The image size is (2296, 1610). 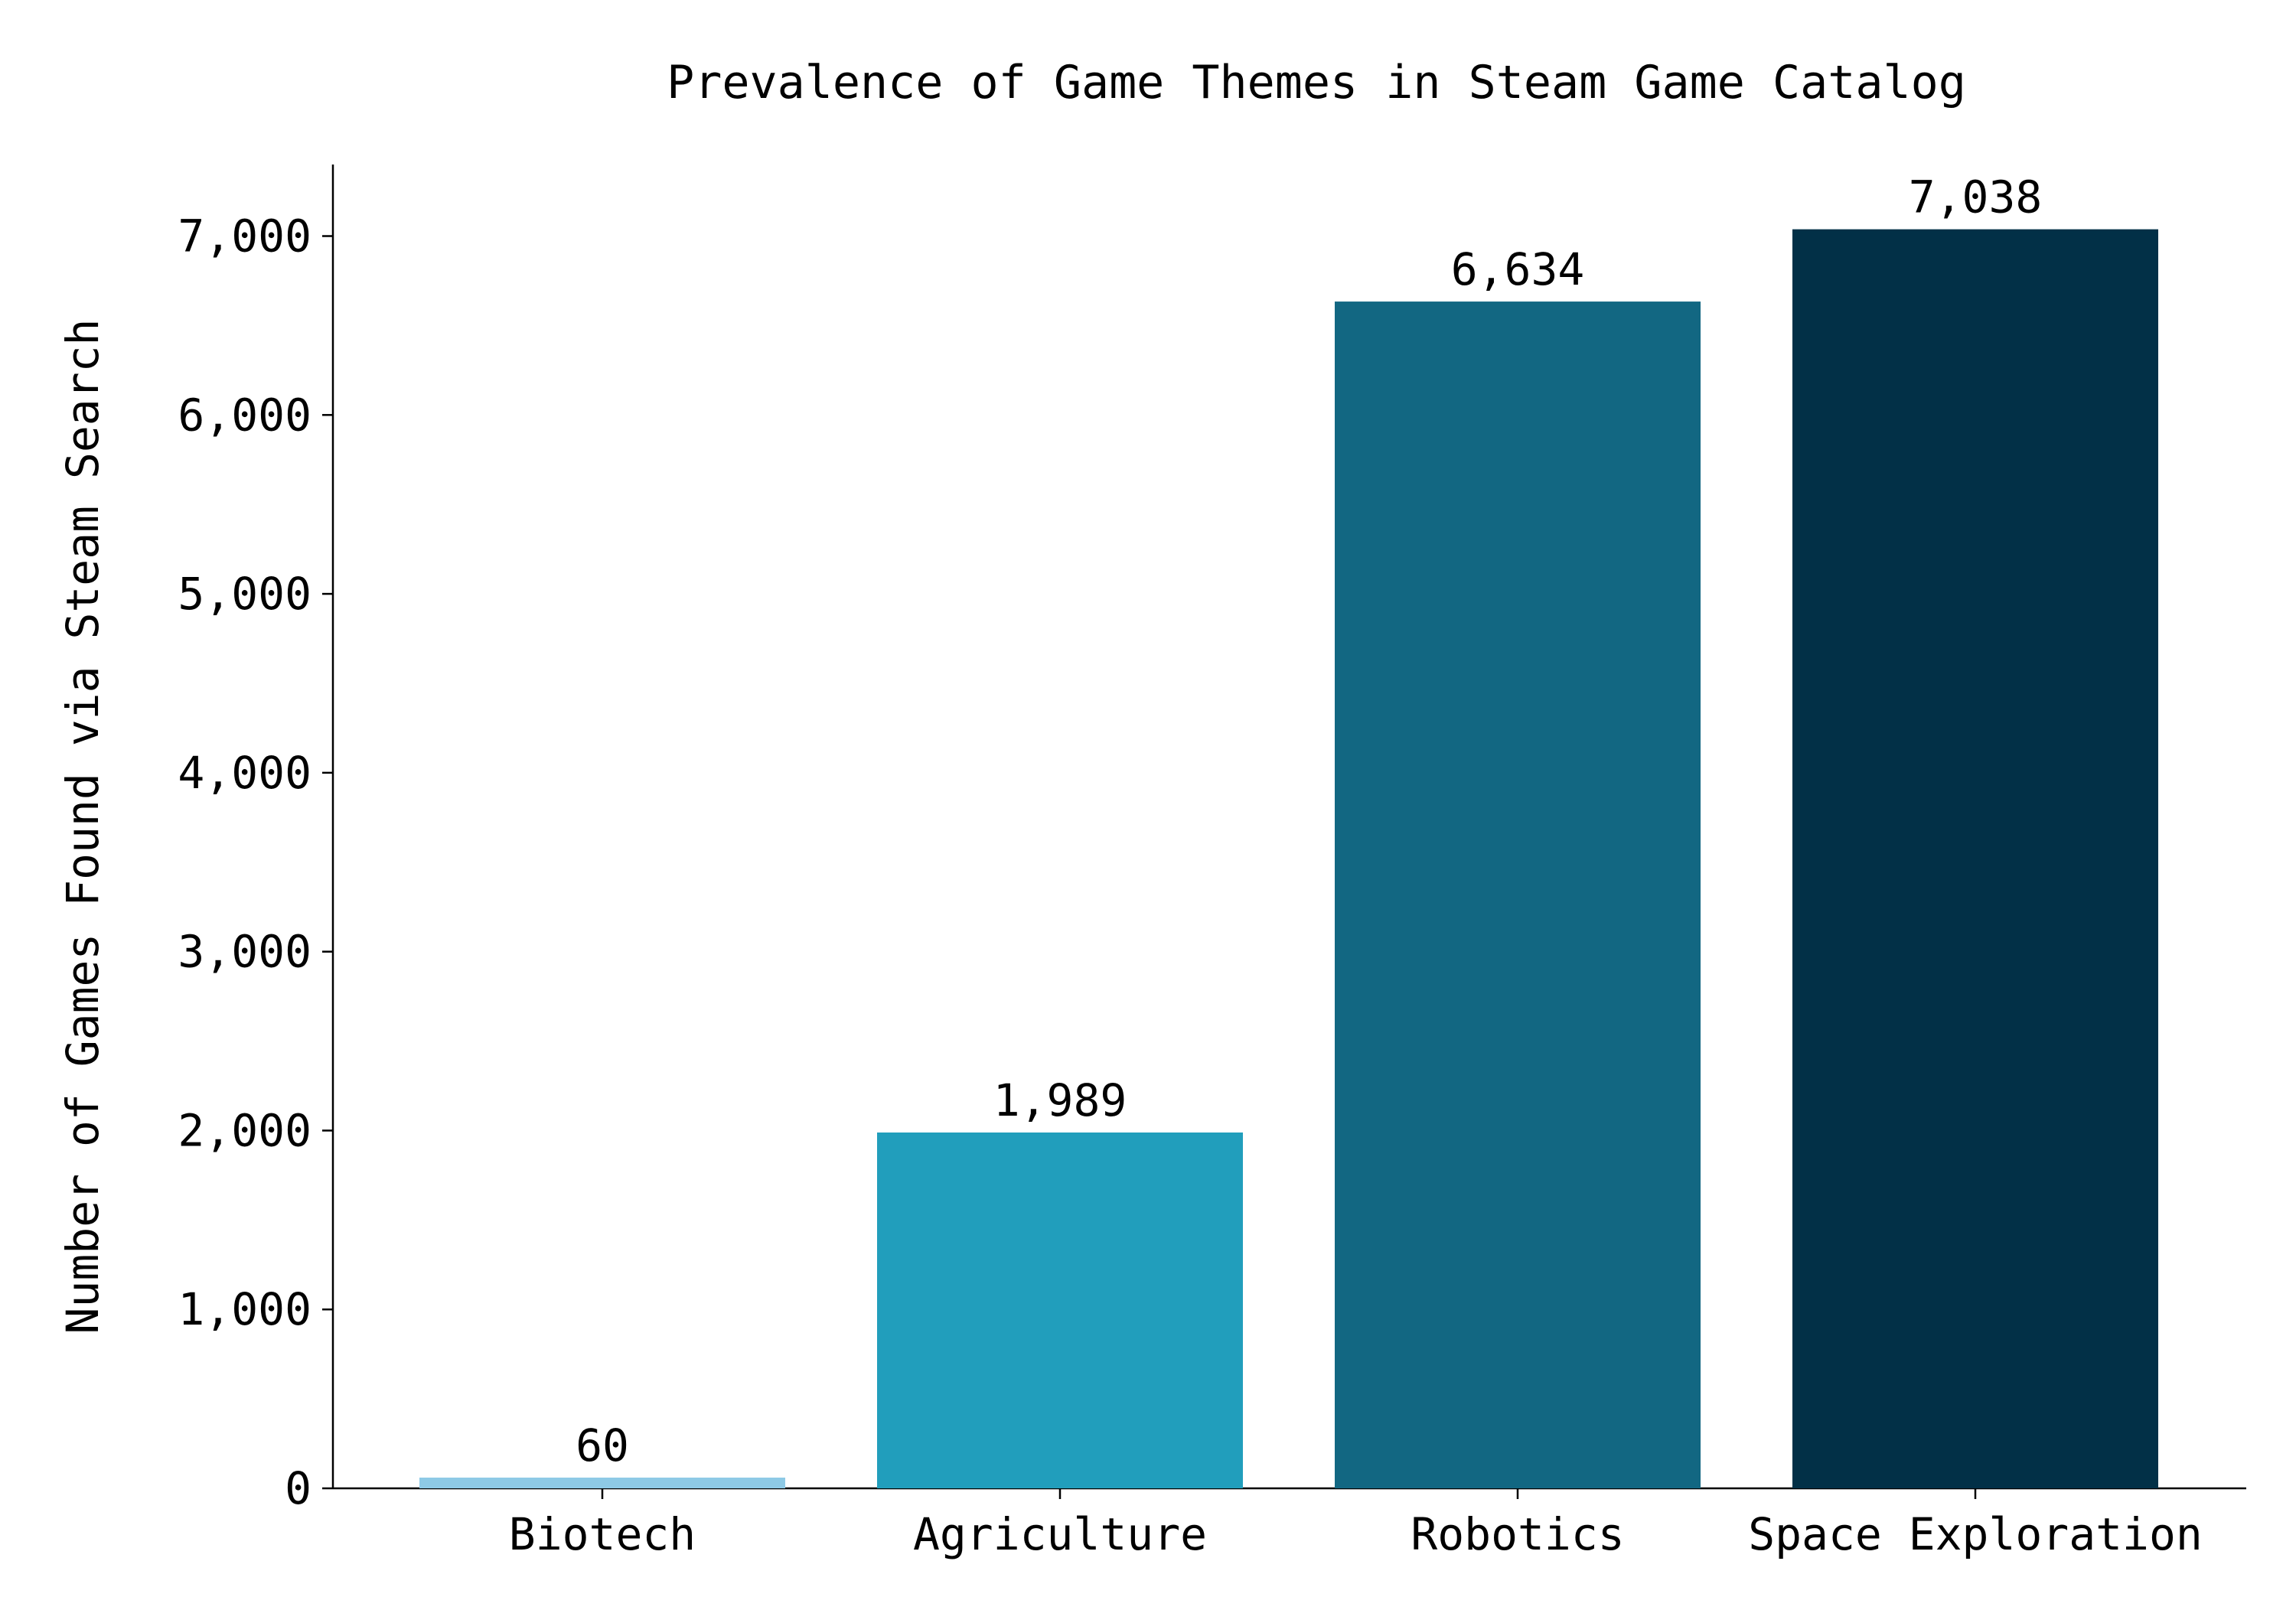 What do you see at coordinates (1060, 1534) in the screenshot?
I see `x-tick-label: Agriculture` at bounding box center [1060, 1534].